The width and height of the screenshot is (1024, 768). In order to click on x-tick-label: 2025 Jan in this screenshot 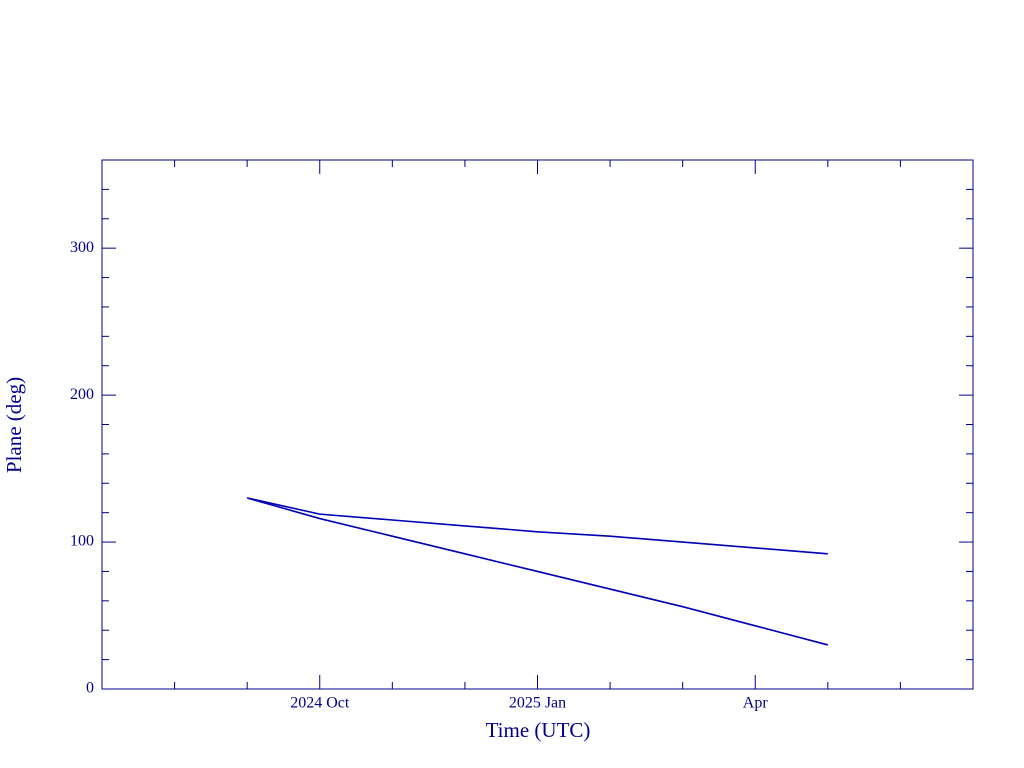, I will do `click(537, 703)`.